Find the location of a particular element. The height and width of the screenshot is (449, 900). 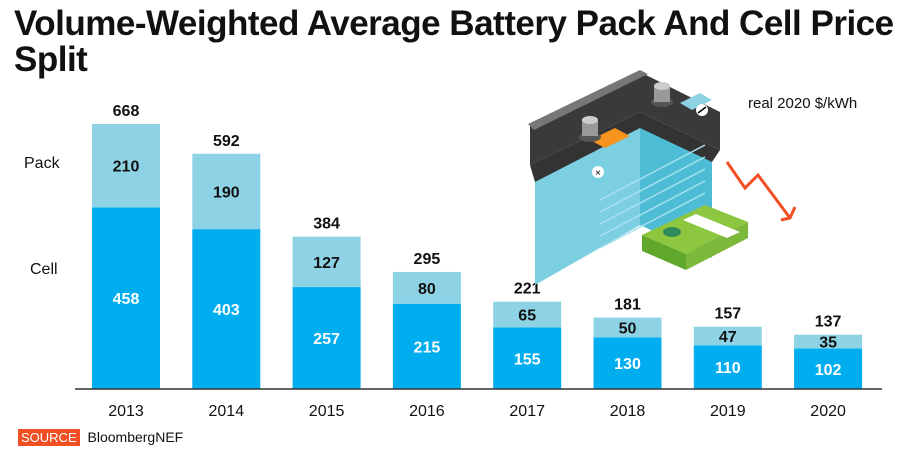

bar-pack-2017 is located at coordinates (527, 314).